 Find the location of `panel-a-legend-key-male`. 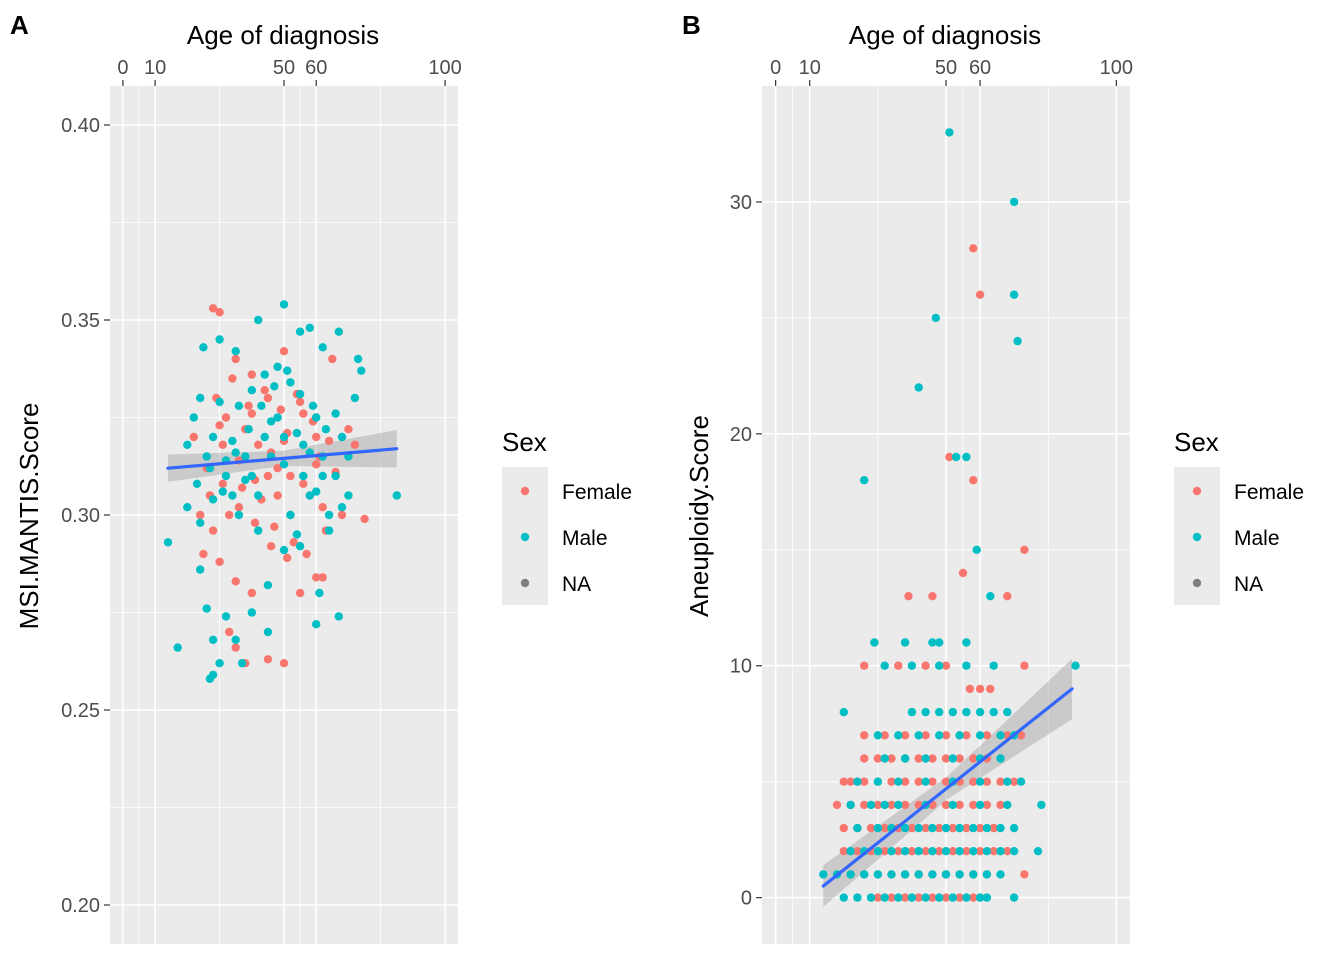

panel-a-legend-key-male is located at coordinates (525, 537).